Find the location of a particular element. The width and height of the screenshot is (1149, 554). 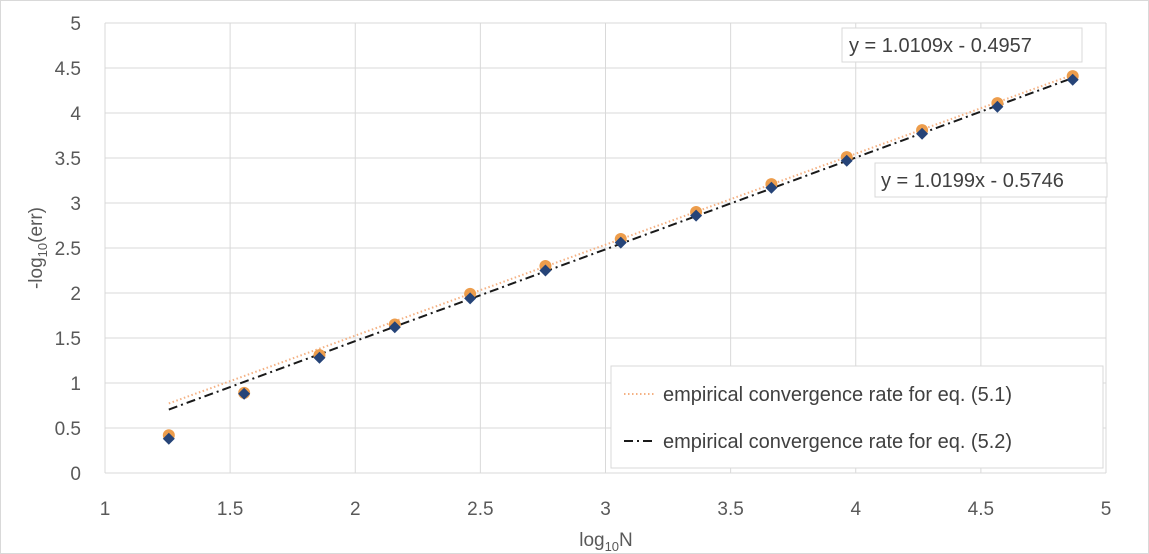

x-tick-labels: 1 1.5 2 2.5 3 3.5 4 4.5 5 is located at coordinates (606, 509).